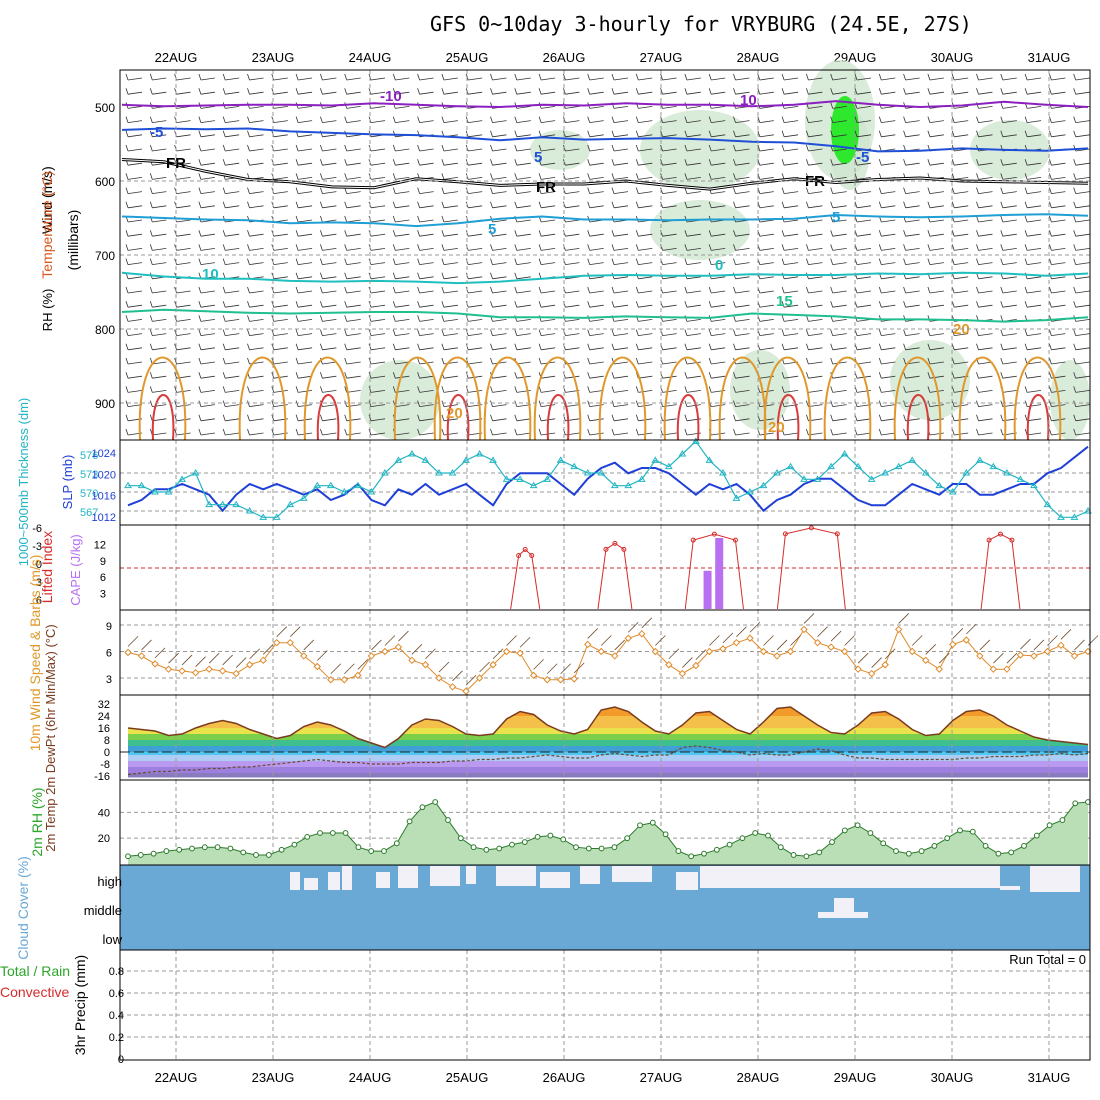 Image resolution: width=1100 pixels, height=1100 pixels. Describe the element at coordinates (467, 1077) in the screenshot. I see `date-label-bottom: 25AUG` at that location.